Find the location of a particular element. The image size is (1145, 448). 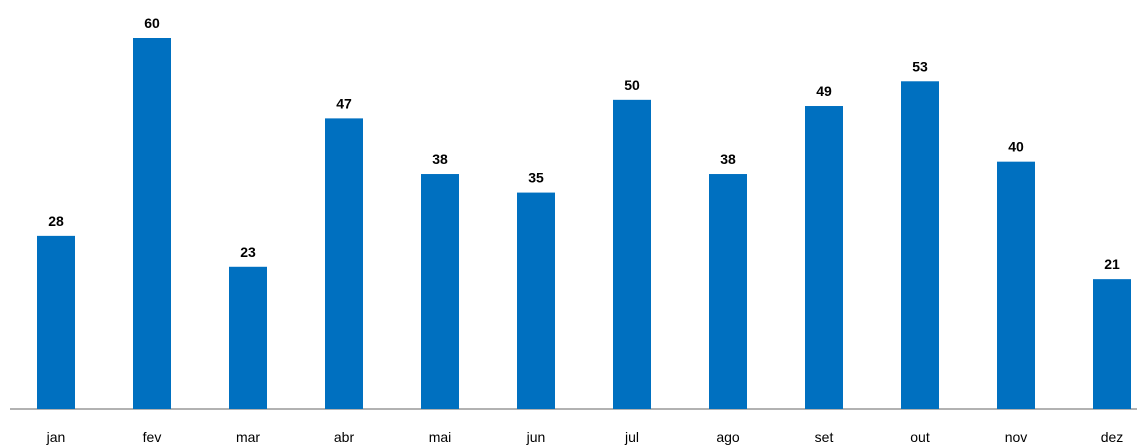

value-label: 53 is located at coordinates (920, 66).